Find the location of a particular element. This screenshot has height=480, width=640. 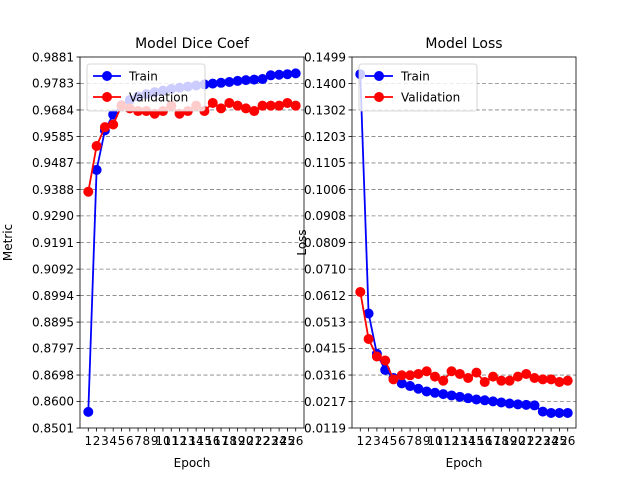

y-tick-label: 0.9290 is located at coordinates (53, 216).